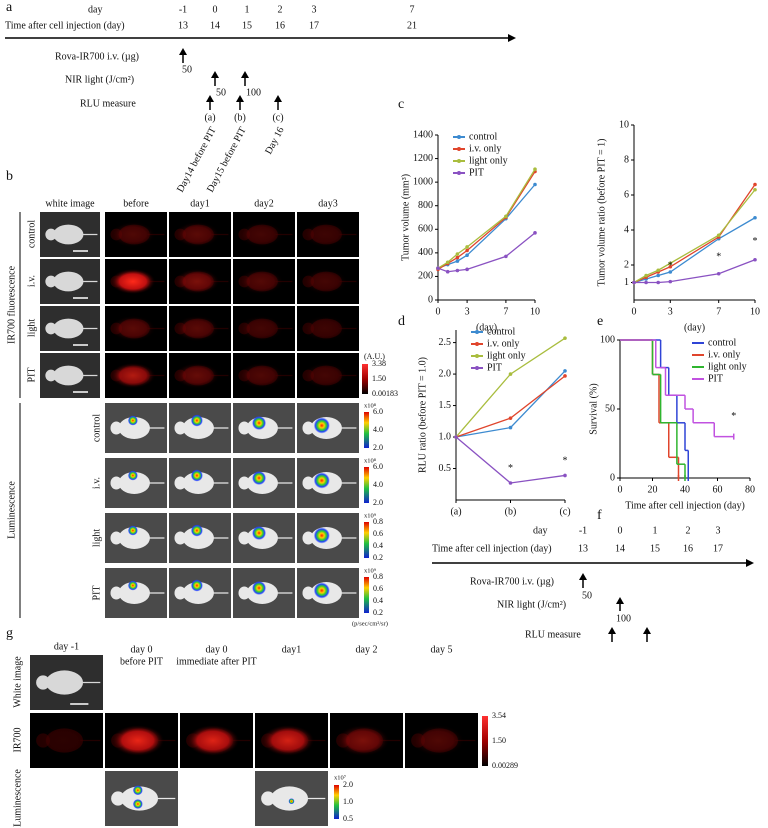 This screenshot has width=768, height=828. What do you see at coordinates (136, 203) in the screenshot?
I see `label: before` at bounding box center [136, 203].